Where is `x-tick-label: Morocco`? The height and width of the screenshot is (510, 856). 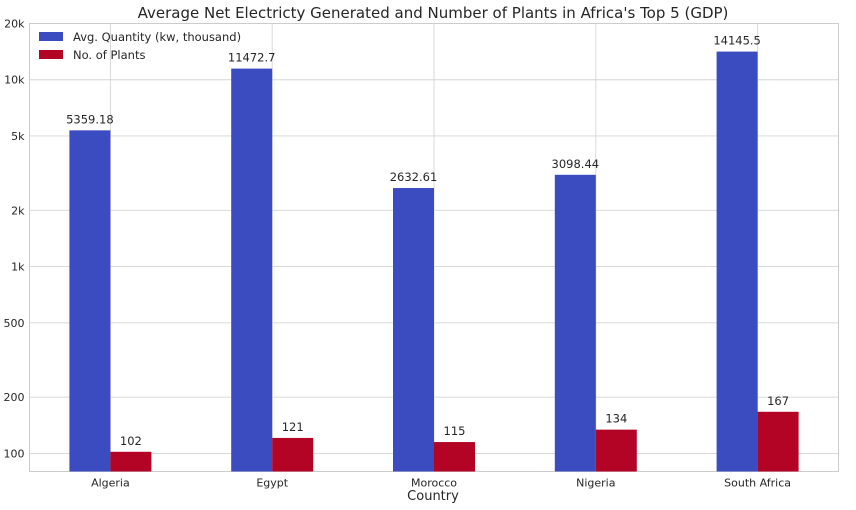
x-tick-label: Morocco is located at coordinates (434, 483).